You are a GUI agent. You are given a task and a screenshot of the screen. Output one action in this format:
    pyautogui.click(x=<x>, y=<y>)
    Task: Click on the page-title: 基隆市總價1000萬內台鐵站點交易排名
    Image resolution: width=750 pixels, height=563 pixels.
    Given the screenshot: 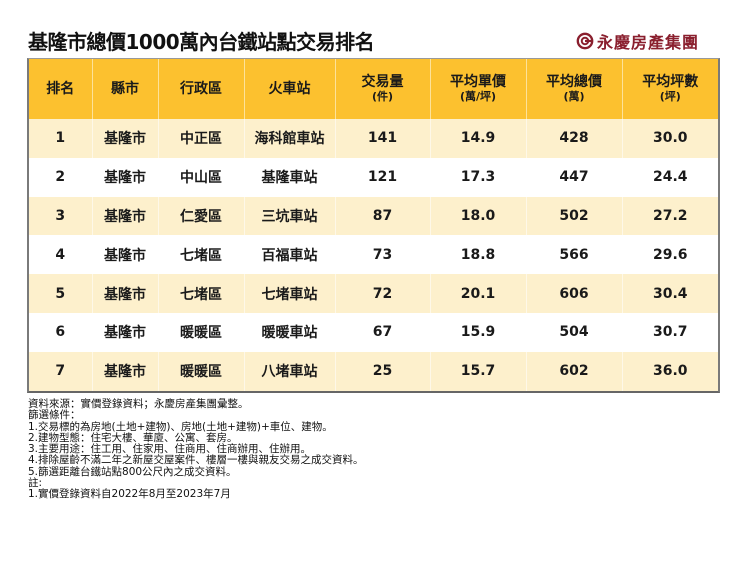 What is the action you would take?
    pyautogui.click(x=201, y=42)
    